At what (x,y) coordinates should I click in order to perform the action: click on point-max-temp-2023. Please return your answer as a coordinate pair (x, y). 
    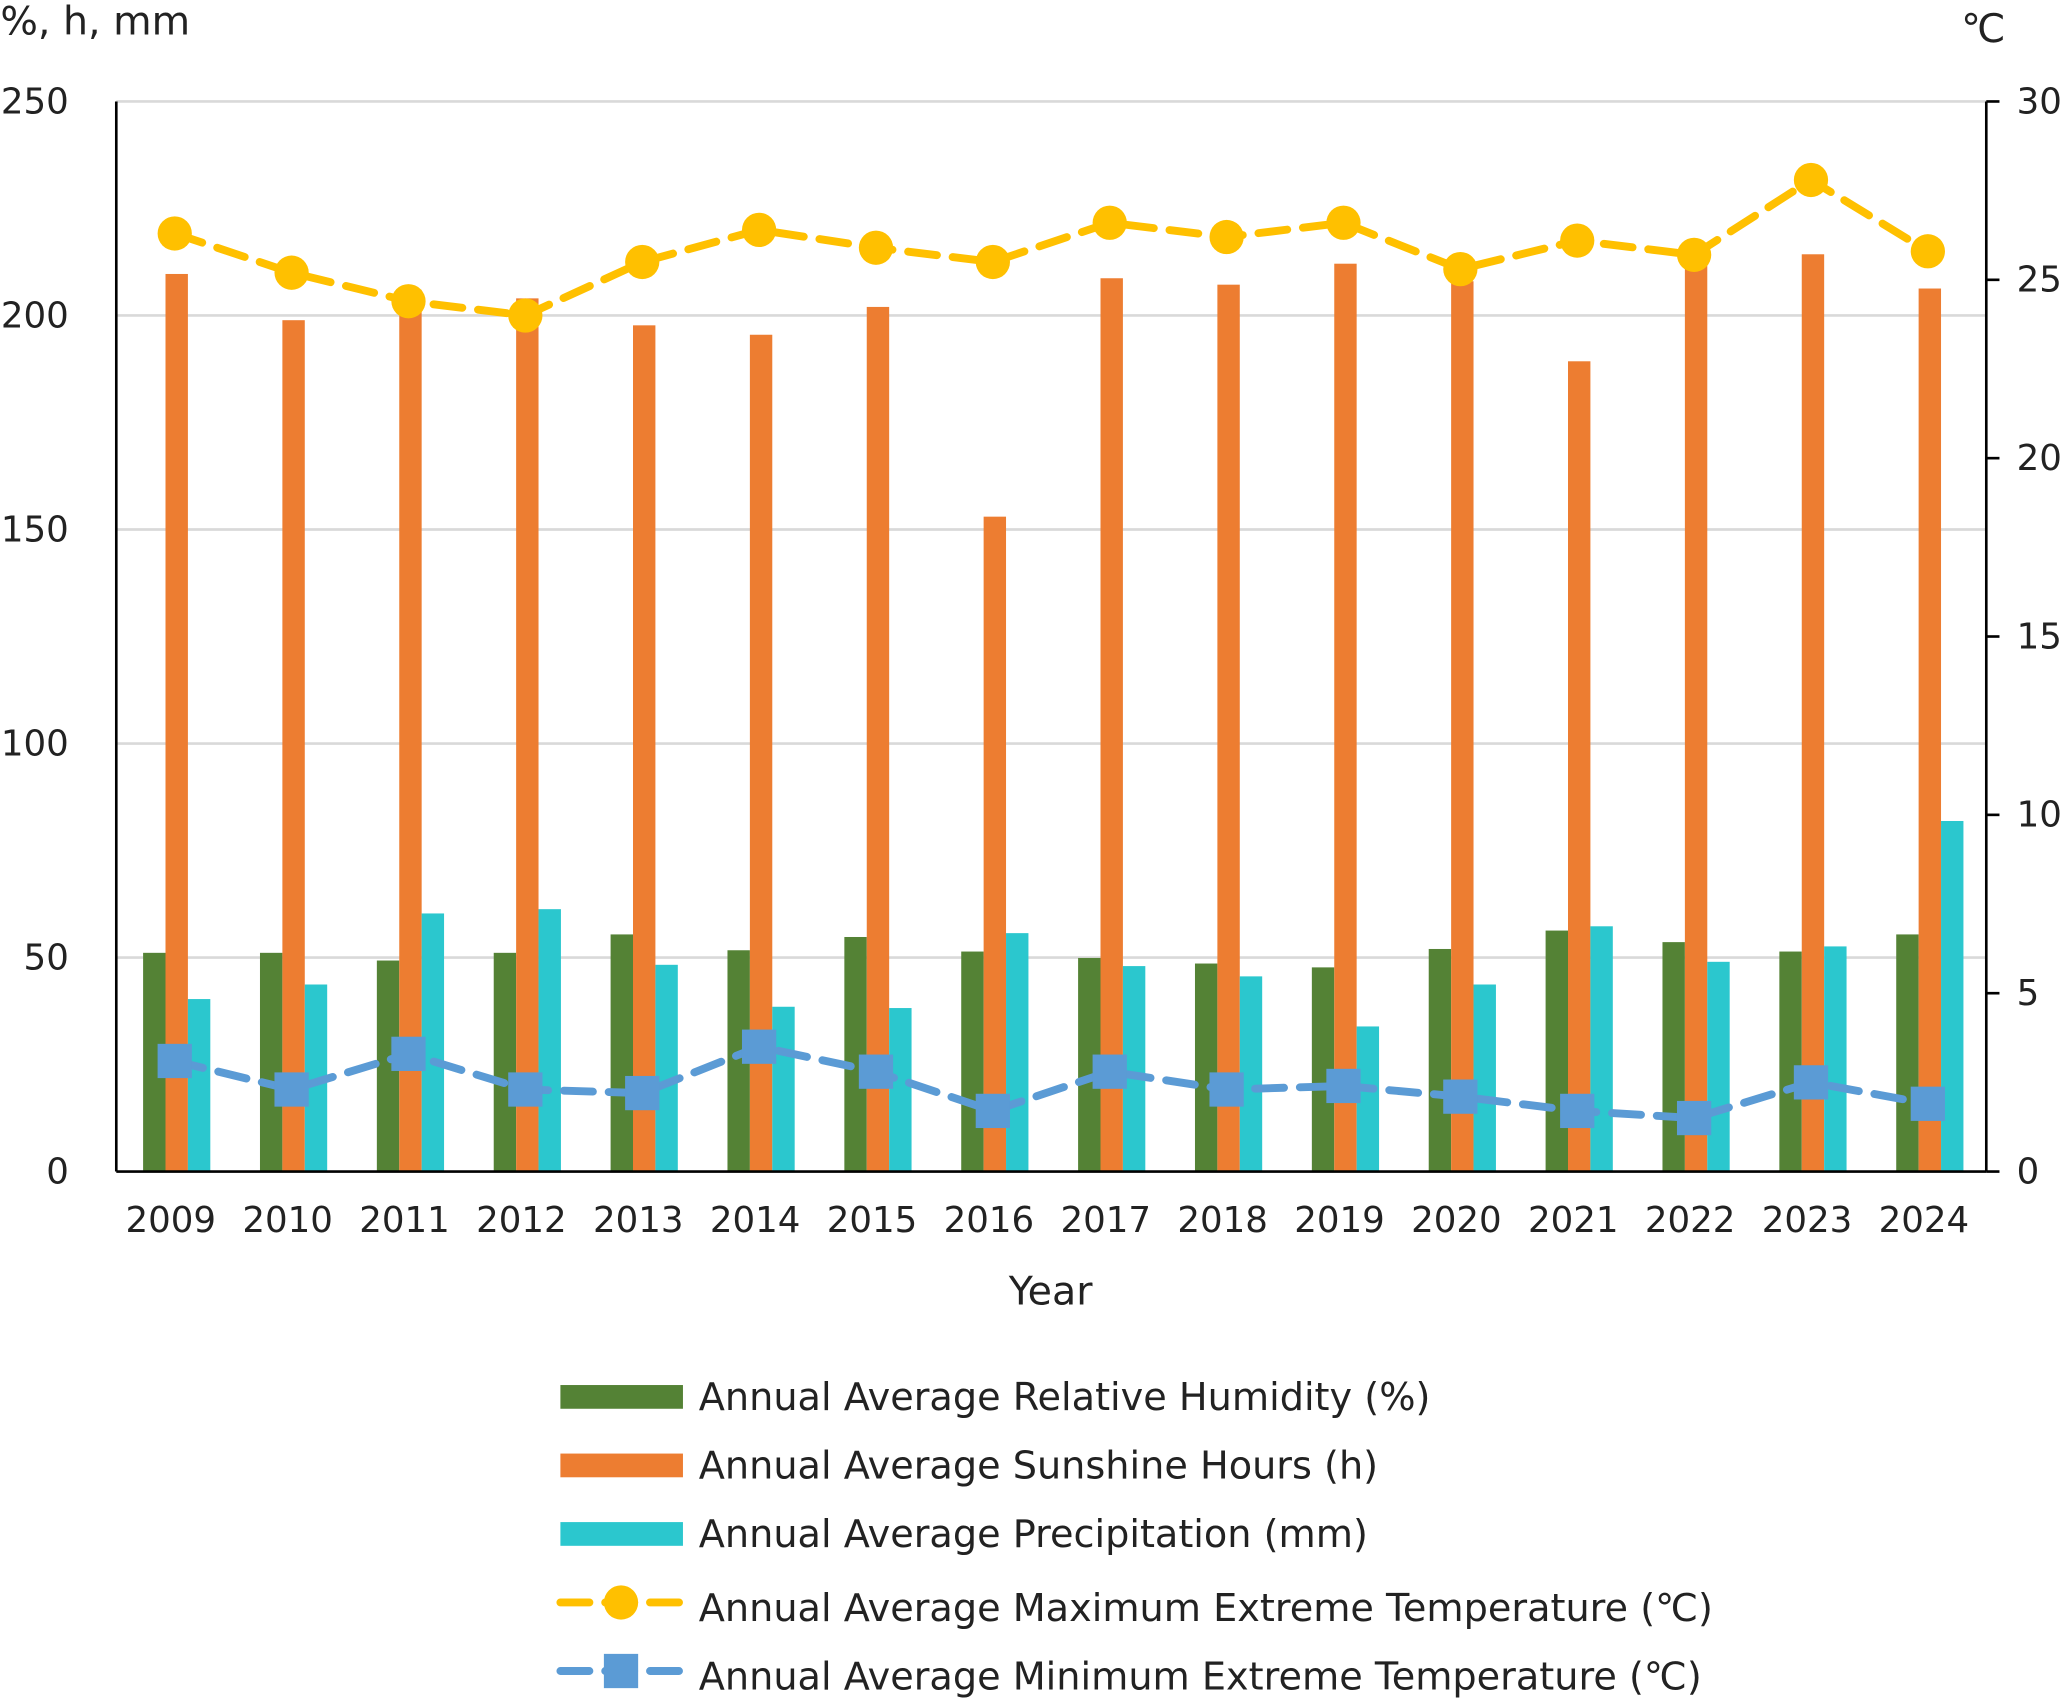
    Looking at the image, I should click on (1811, 180).